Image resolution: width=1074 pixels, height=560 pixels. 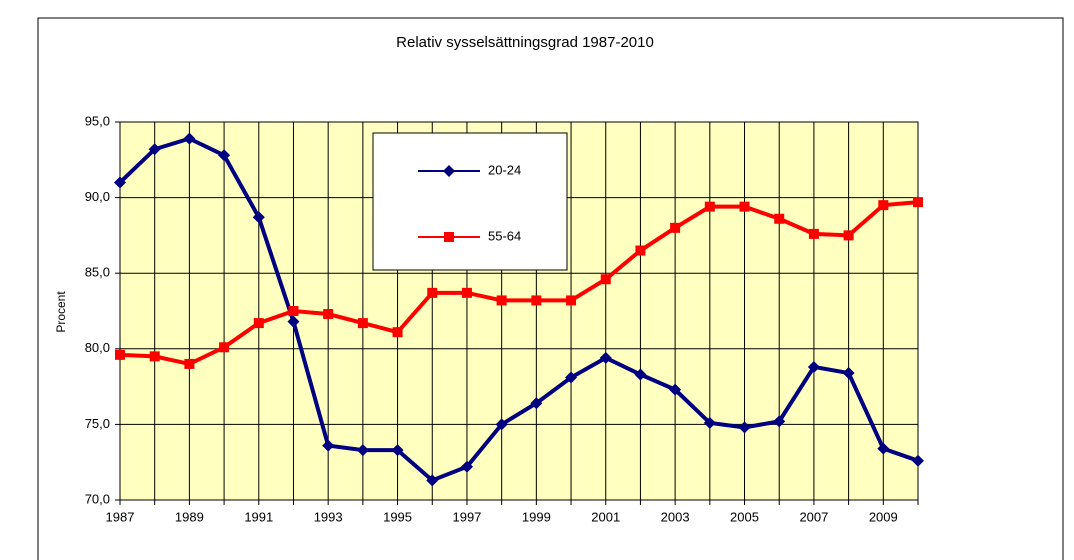 What do you see at coordinates (883, 516) in the screenshot?
I see `x-tick-label: 2009` at bounding box center [883, 516].